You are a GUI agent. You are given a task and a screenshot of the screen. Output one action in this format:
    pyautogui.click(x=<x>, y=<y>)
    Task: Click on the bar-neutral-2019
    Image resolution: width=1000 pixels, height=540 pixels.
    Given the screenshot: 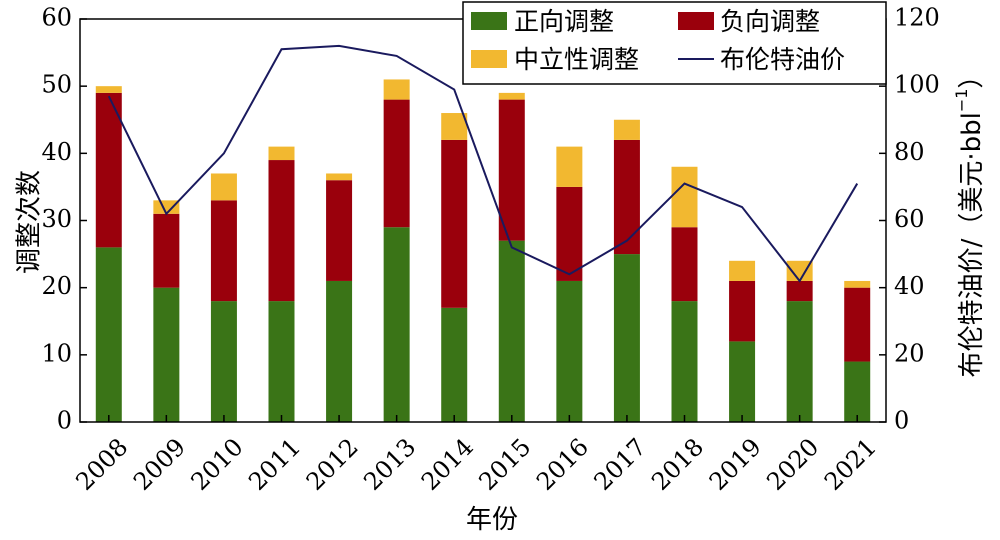 What is the action you would take?
    pyautogui.click(x=742, y=270)
    